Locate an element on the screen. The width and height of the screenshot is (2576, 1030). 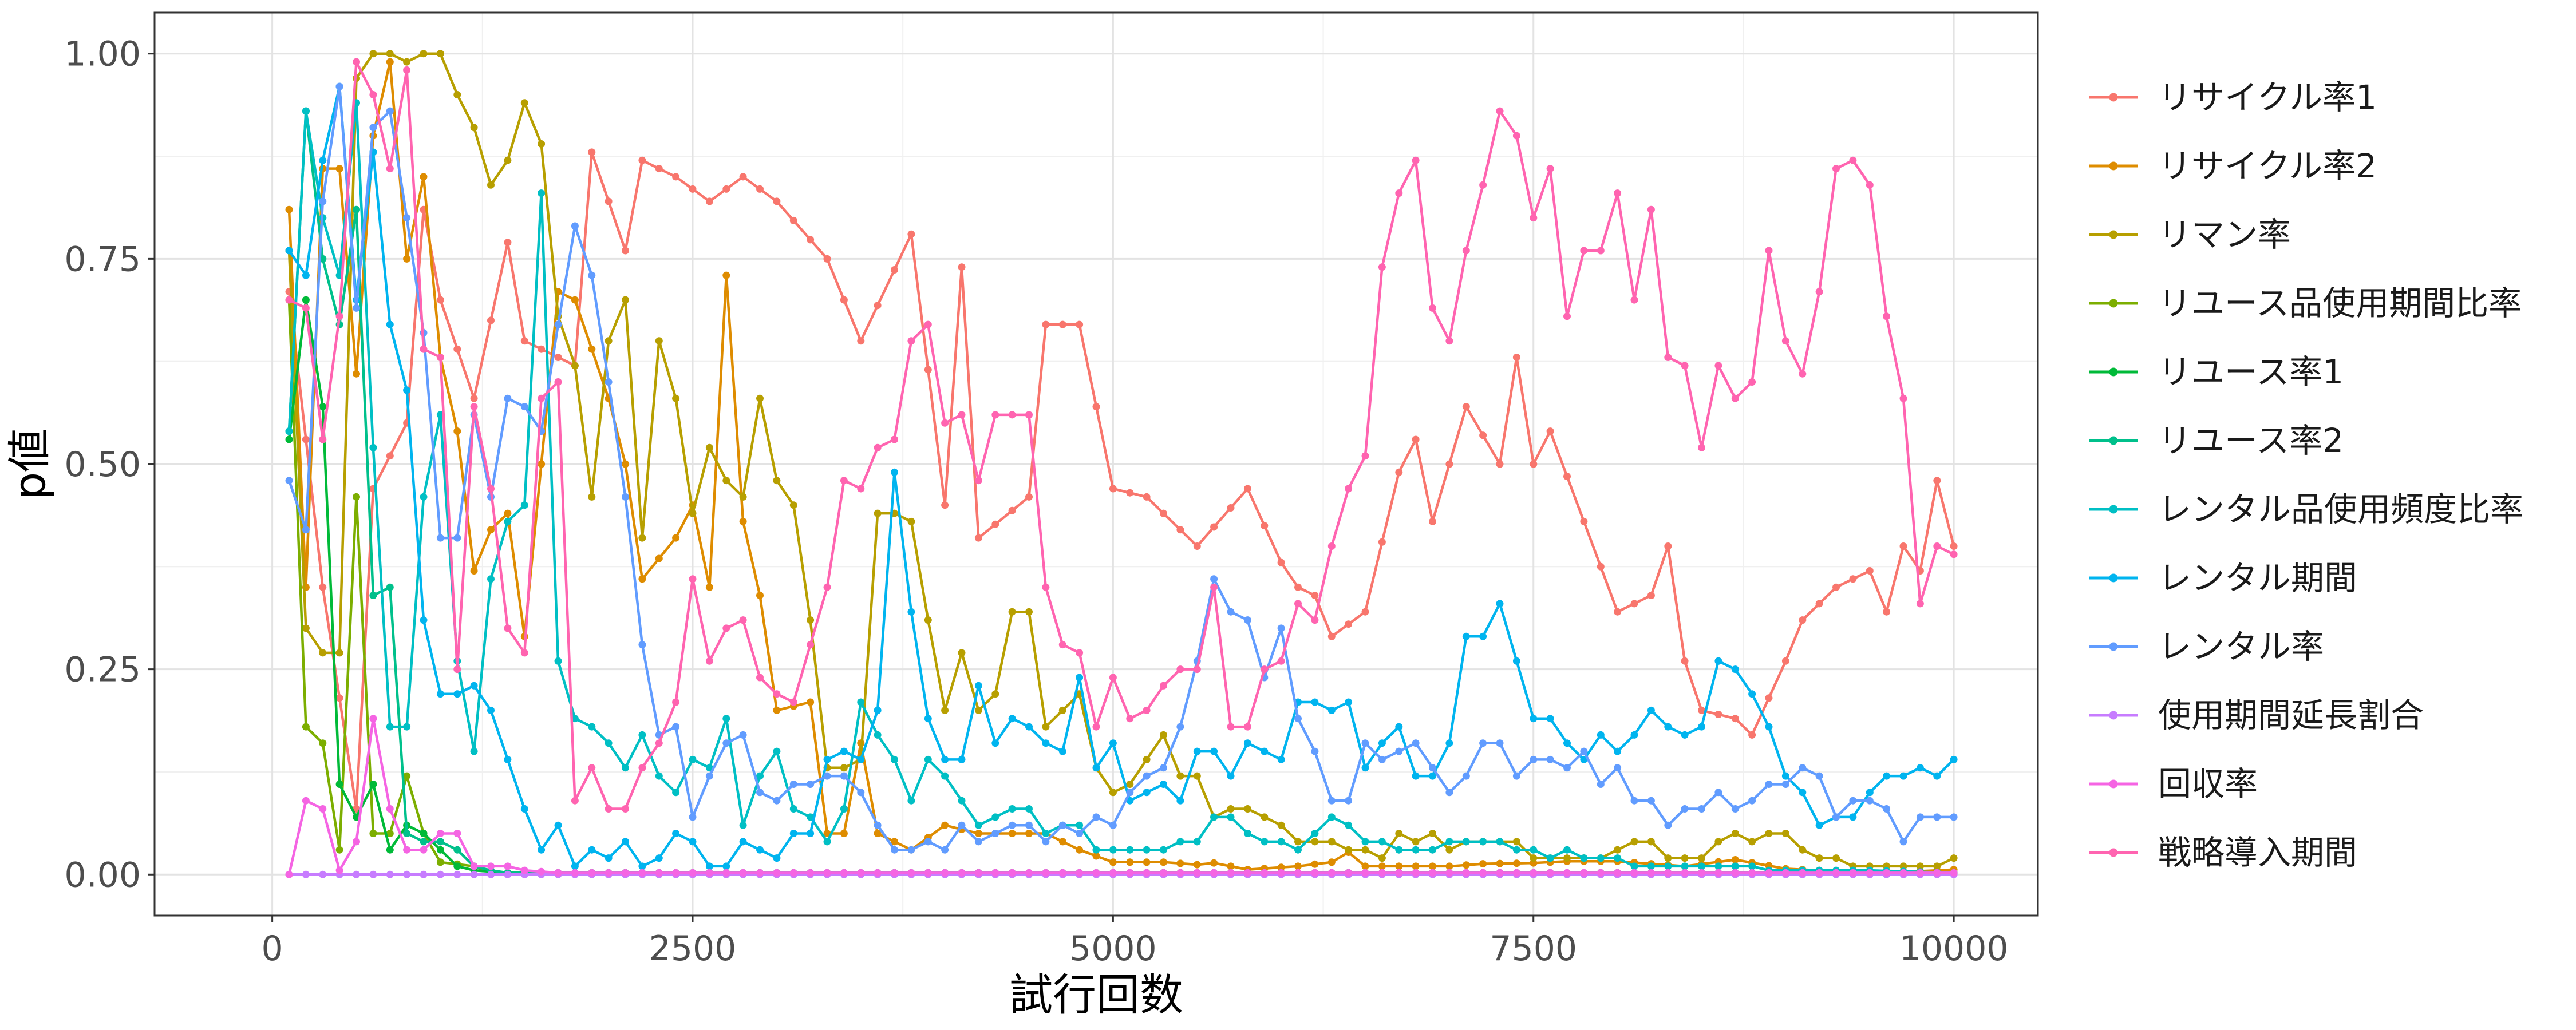
series-6-point is located at coordinates (424, 842).